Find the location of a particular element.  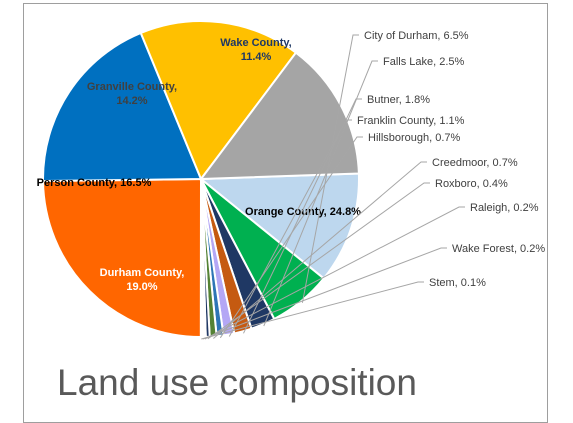

pie-slice-wake-county is located at coordinates (279, 226).